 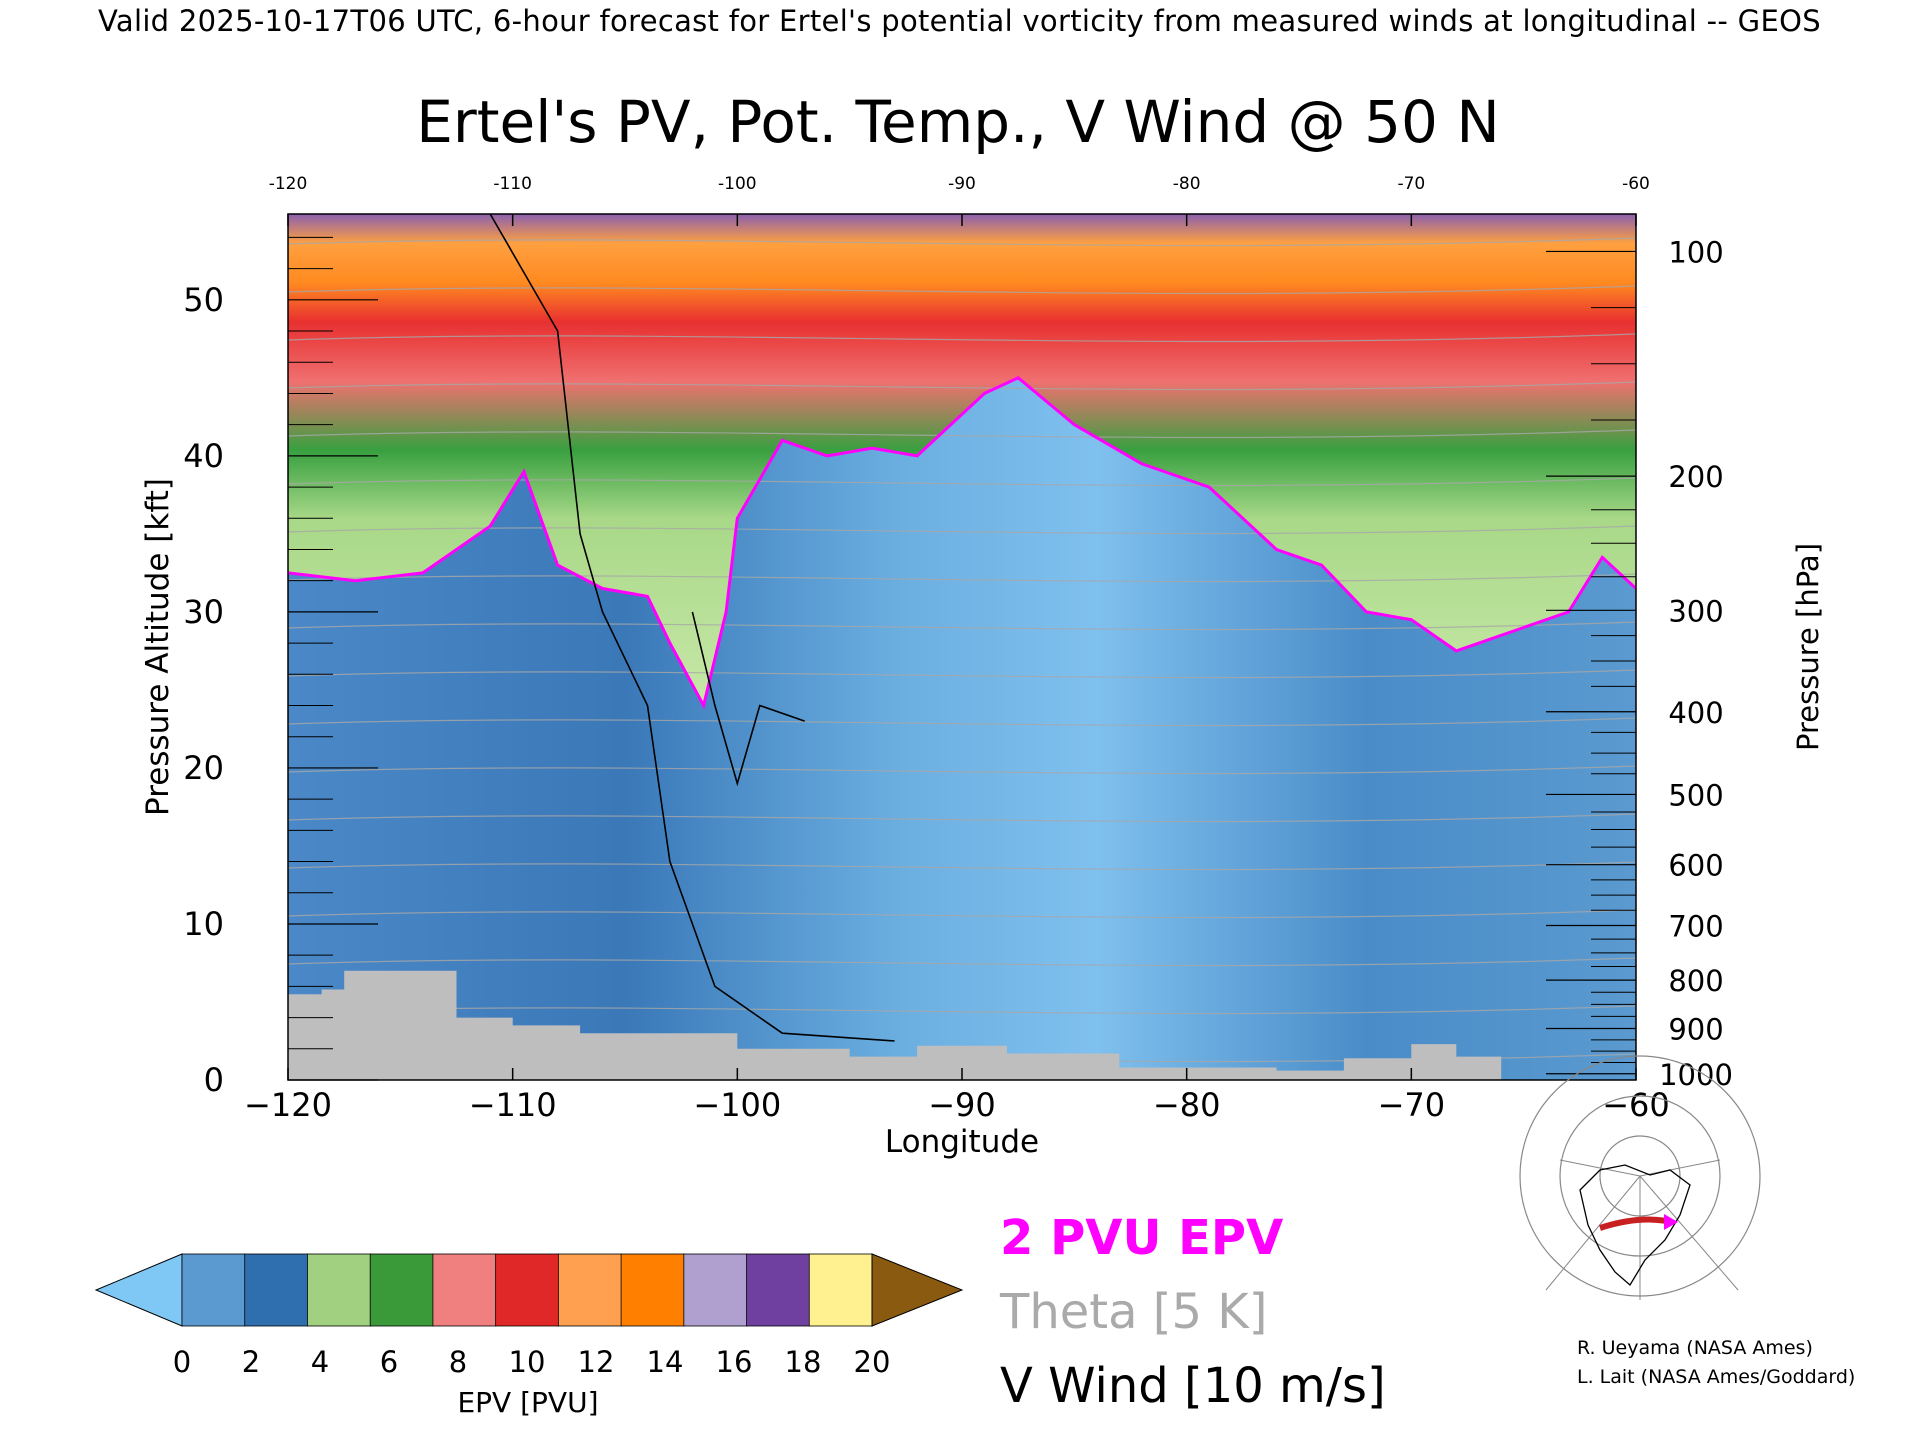 What do you see at coordinates (737, 1105) in the screenshot?
I see `x-tick-label: −100` at bounding box center [737, 1105].